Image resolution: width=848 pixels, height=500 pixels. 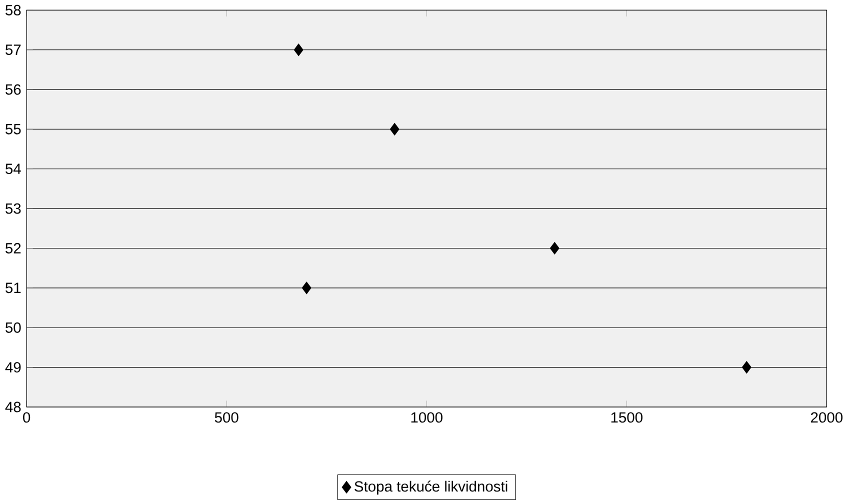 What do you see at coordinates (826, 417) in the screenshot?
I see `x-tick-label: 2000` at bounding box center [826, 417].